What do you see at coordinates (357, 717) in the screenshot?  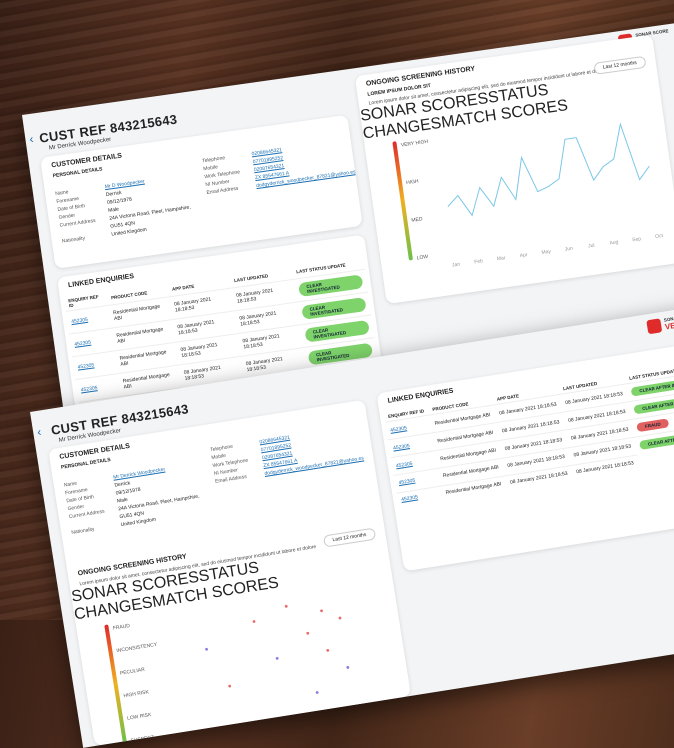 I see `month-label: Nov` at bounding box center [357, 717].